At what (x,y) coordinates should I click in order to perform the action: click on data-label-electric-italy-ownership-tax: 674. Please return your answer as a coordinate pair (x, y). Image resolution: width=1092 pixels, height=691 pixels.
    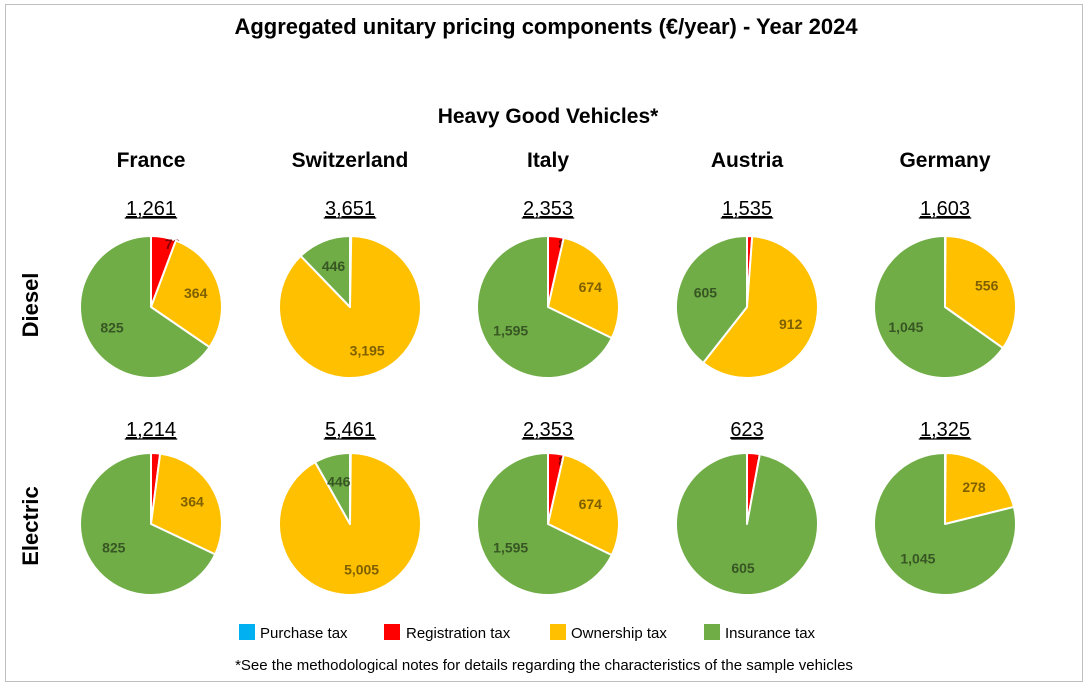
    Looking at the image, I should click on (591, 504).